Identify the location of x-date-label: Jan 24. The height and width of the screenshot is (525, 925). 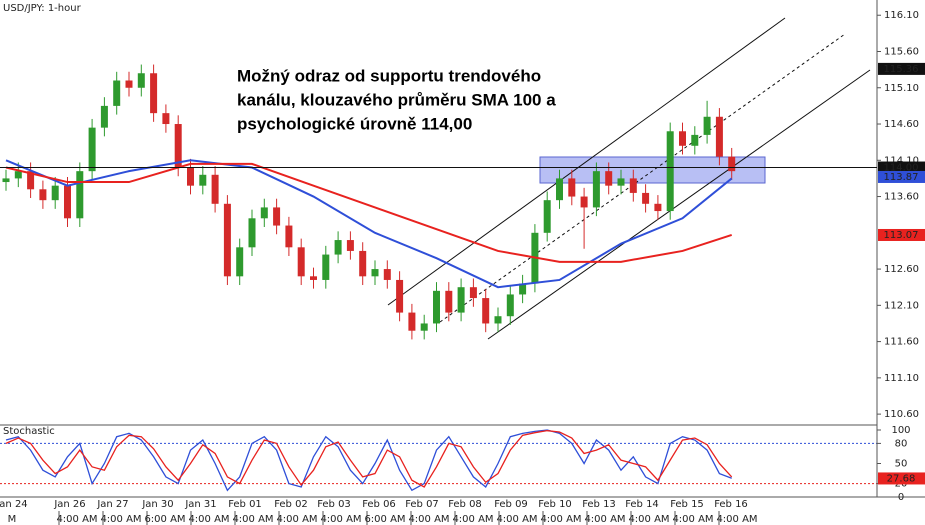
(14, 504).